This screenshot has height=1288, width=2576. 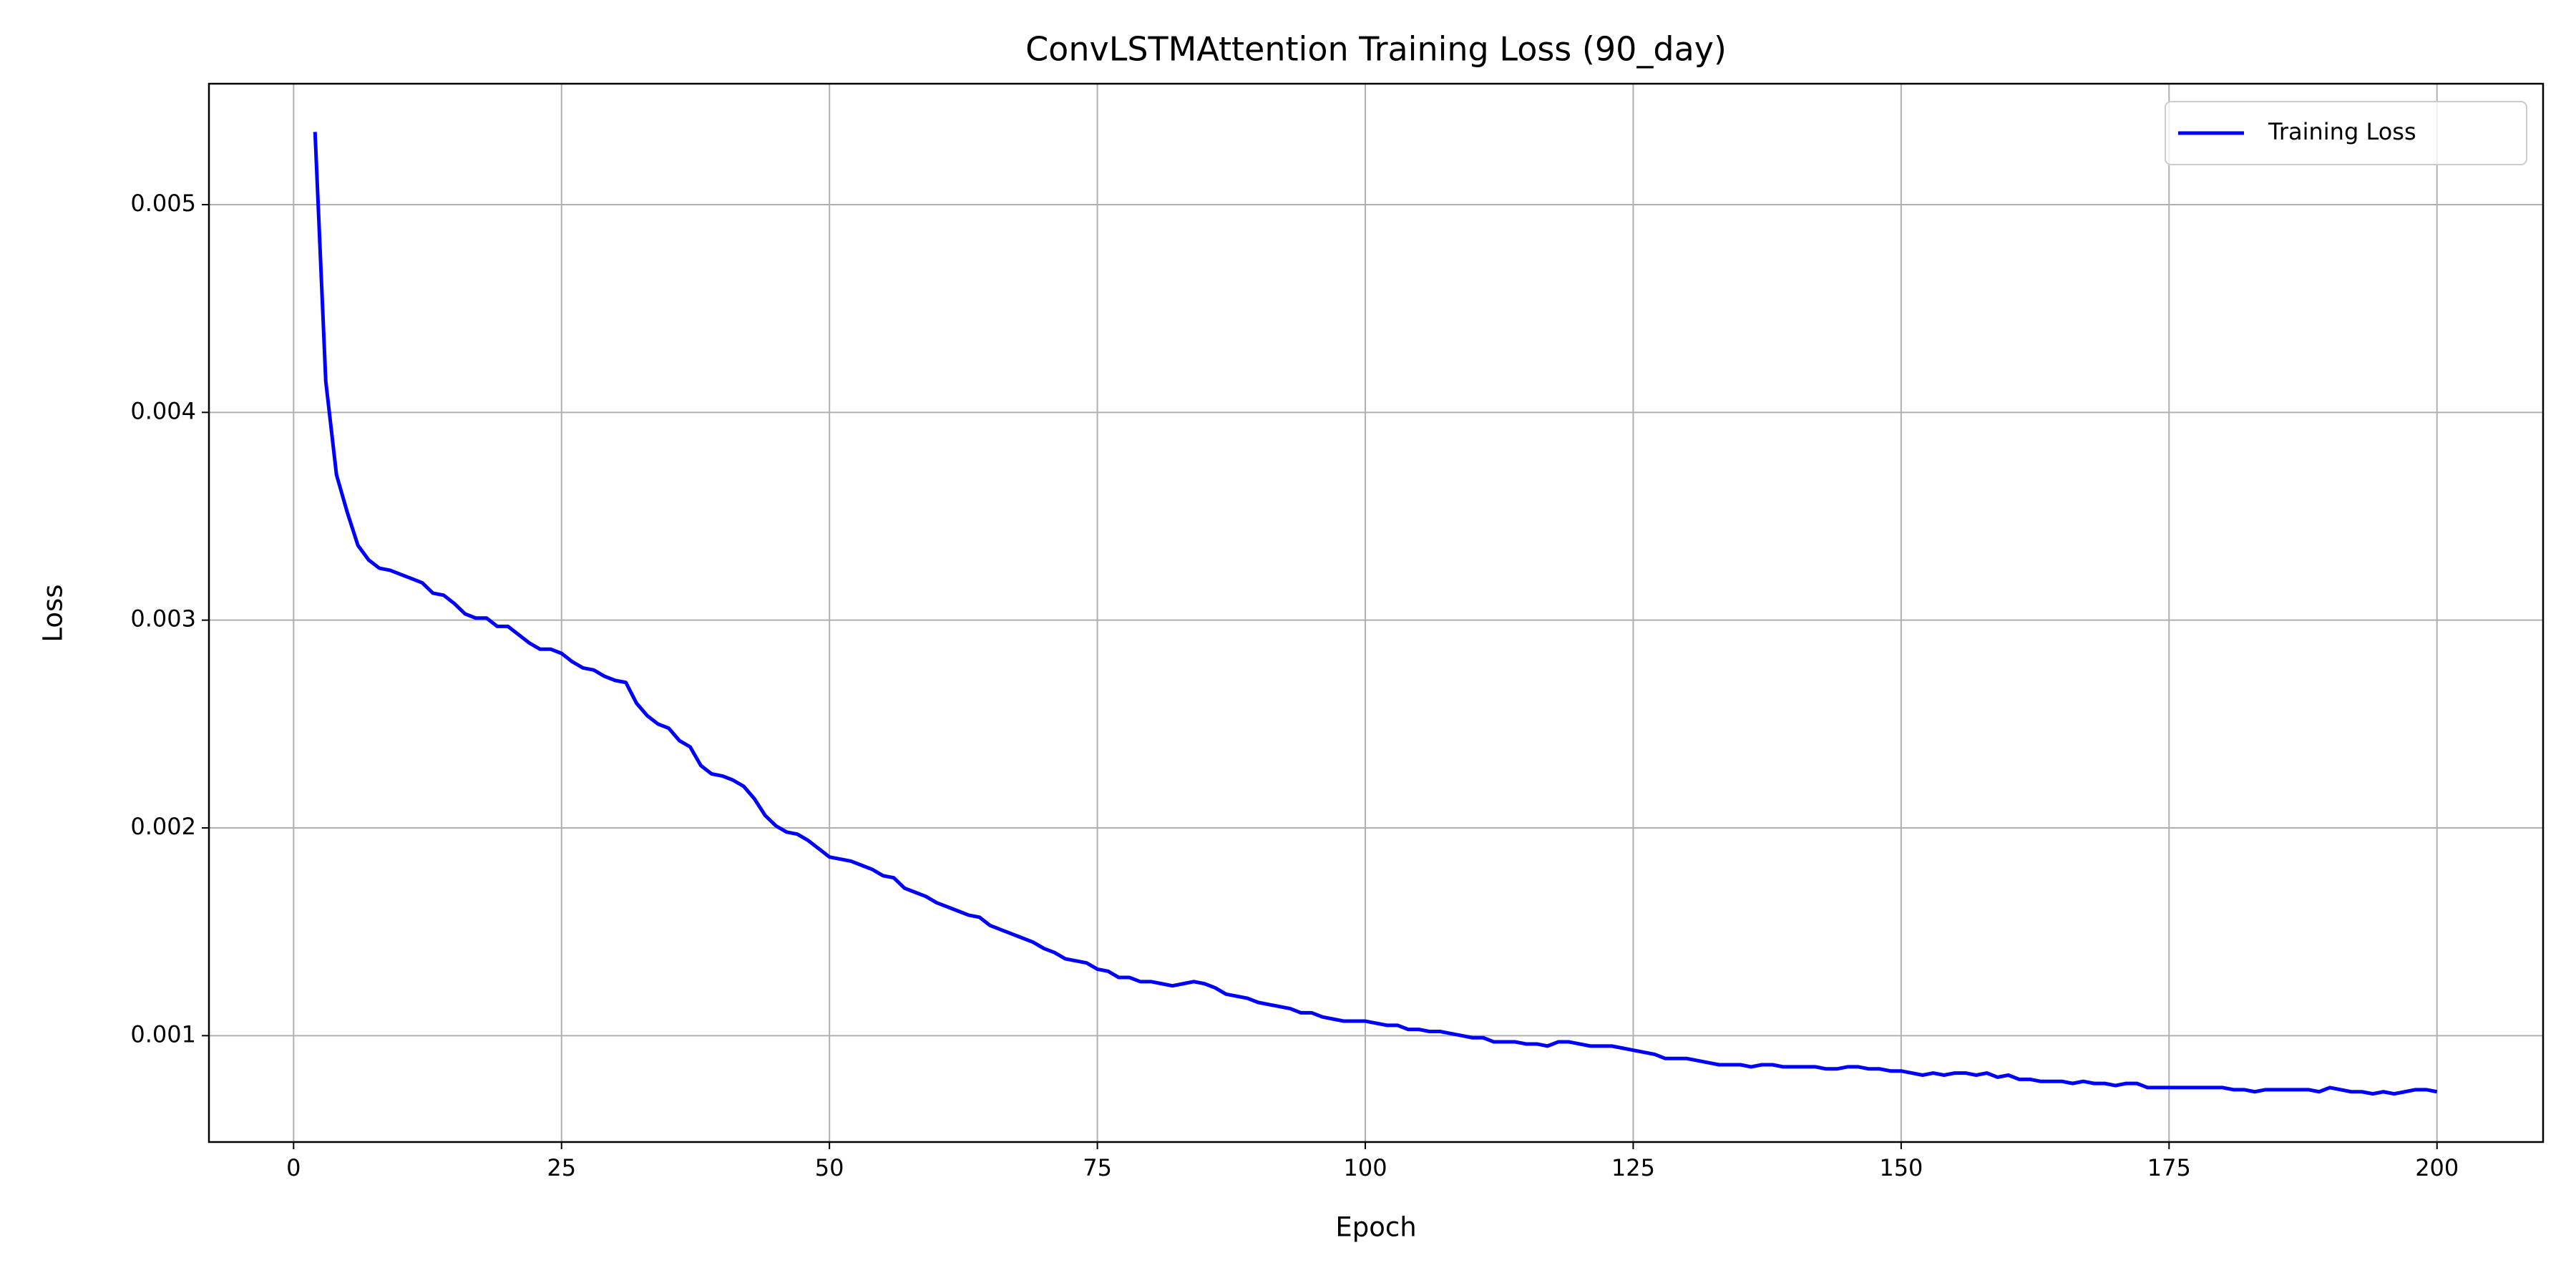 I want to click on x-tick-label: 0, so click(x=293, y=1167).